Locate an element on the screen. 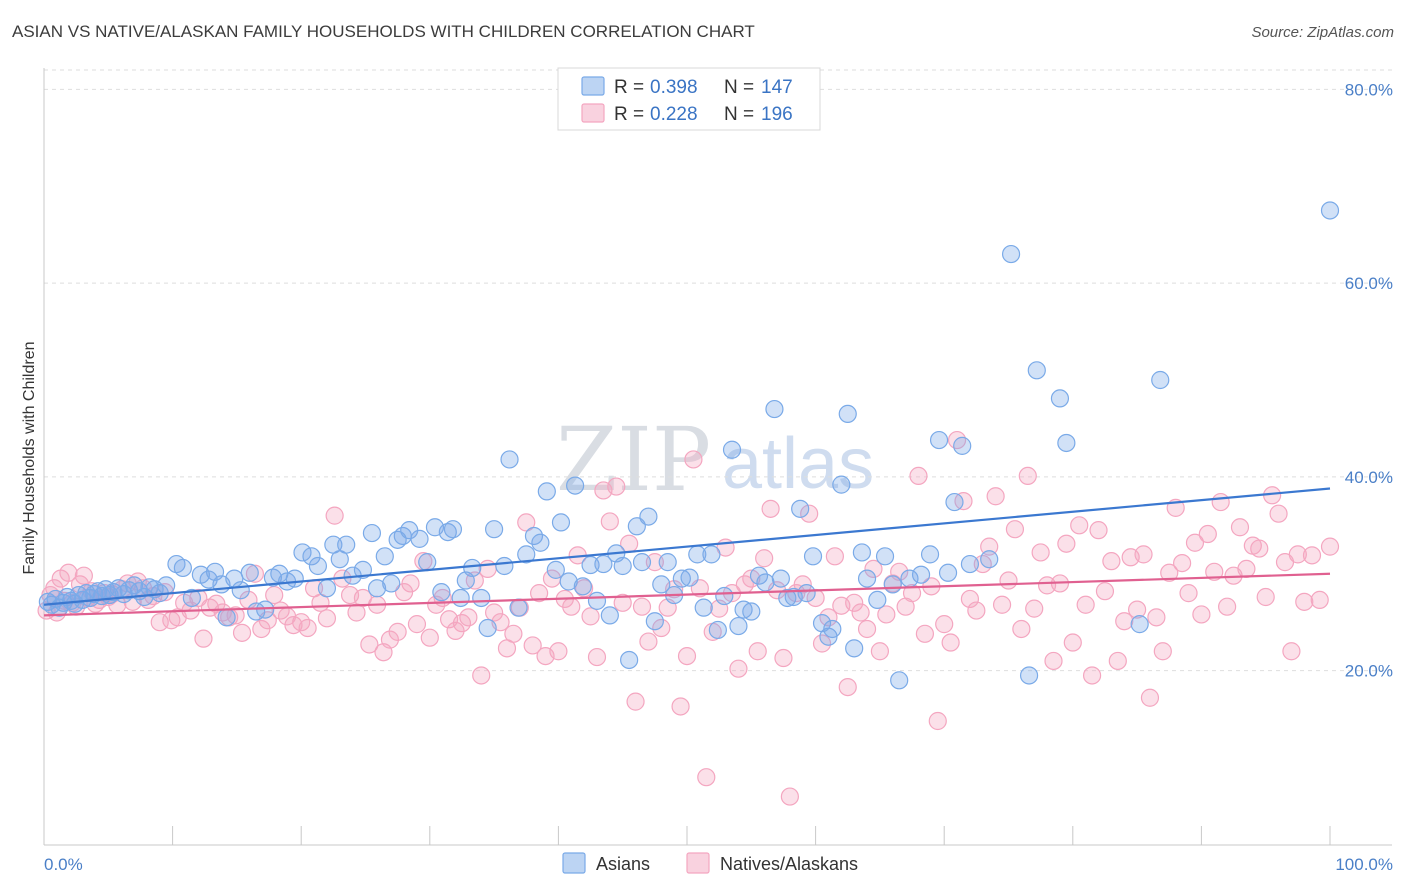 The image size is (1406, 892). stat-swatch-natives is located at coordinates (593, 113).